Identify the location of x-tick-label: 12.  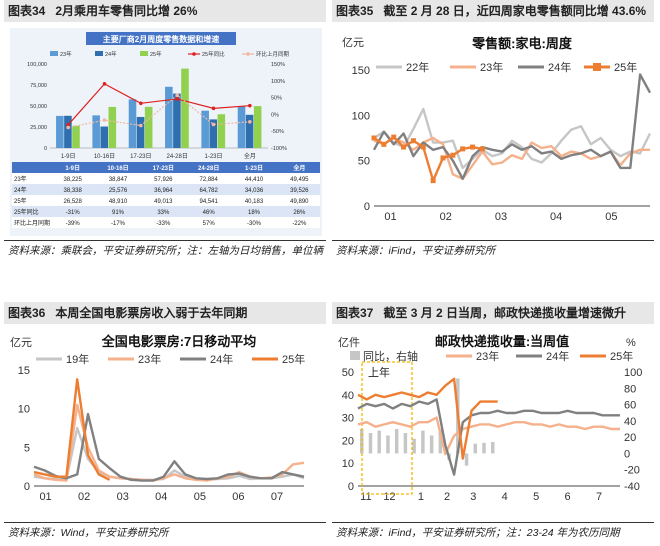
(389, 497).